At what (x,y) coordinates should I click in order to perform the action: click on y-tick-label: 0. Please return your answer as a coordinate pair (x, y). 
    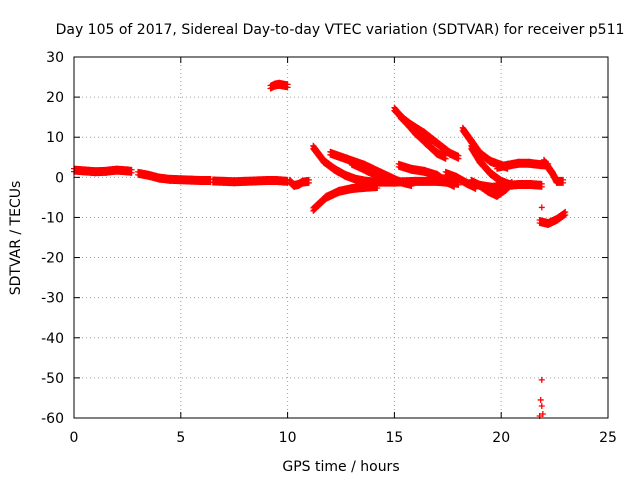
    Looking at the image, I should click on (59, 178).